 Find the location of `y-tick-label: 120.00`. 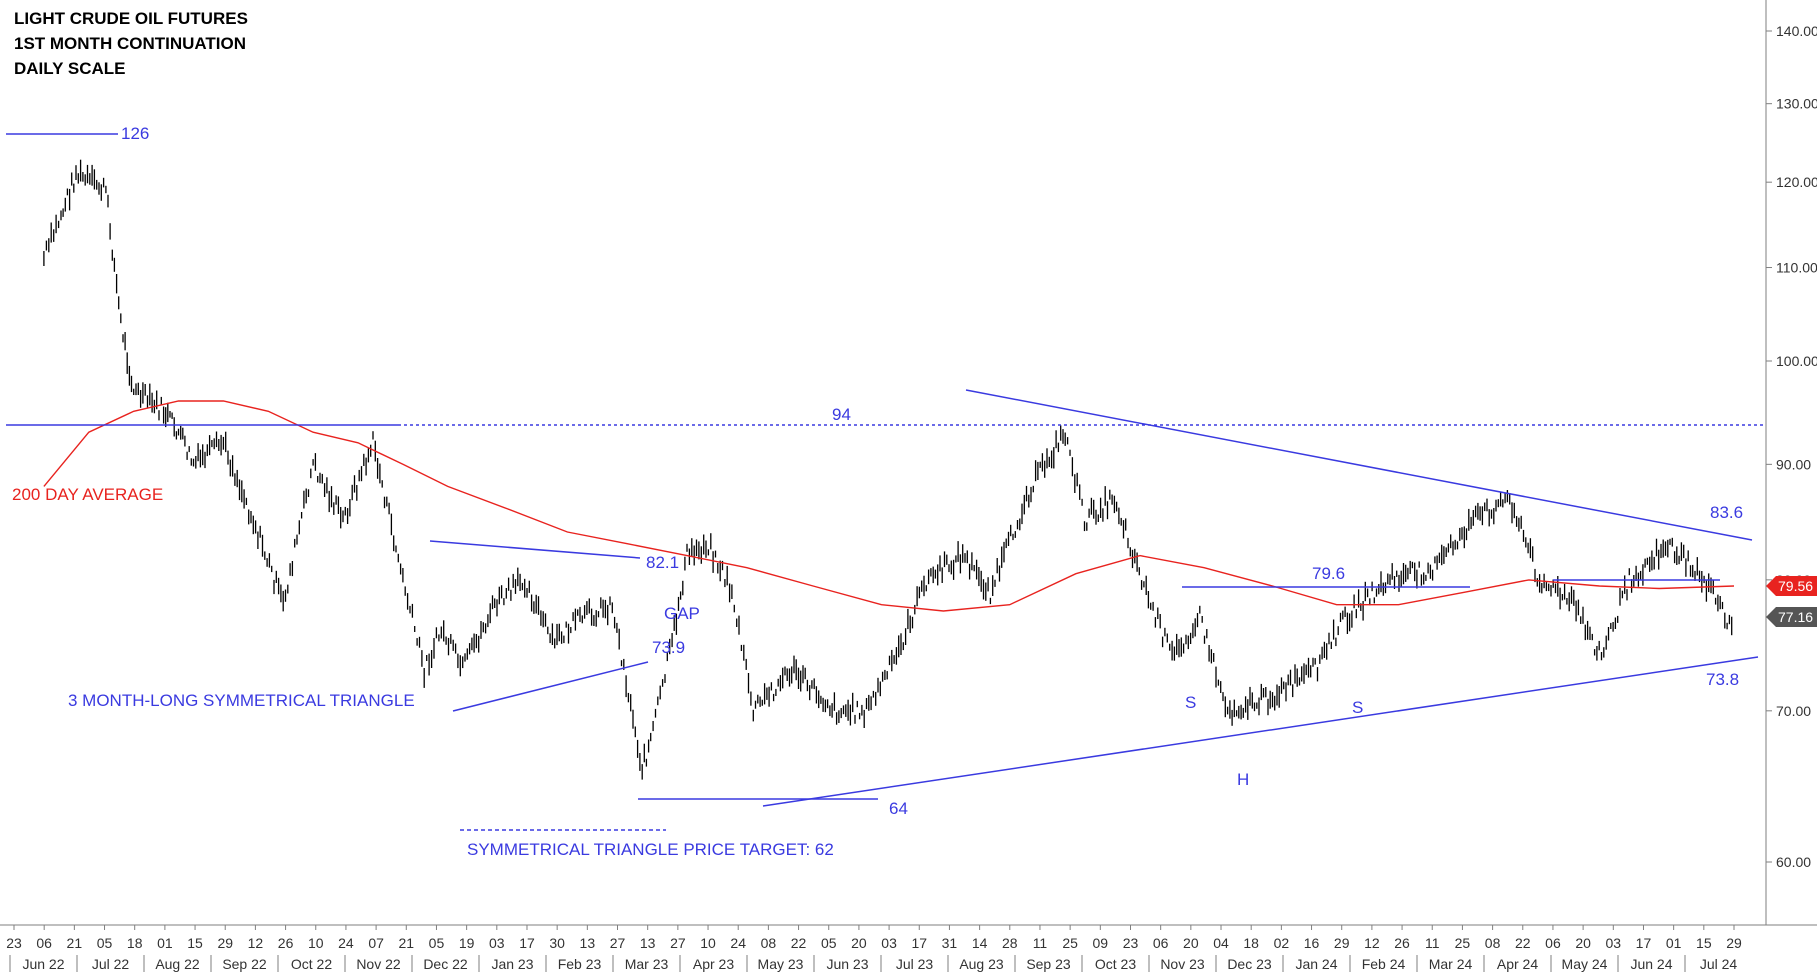

y-tick-label: 120.00 is located at coordinates (1796, 182).